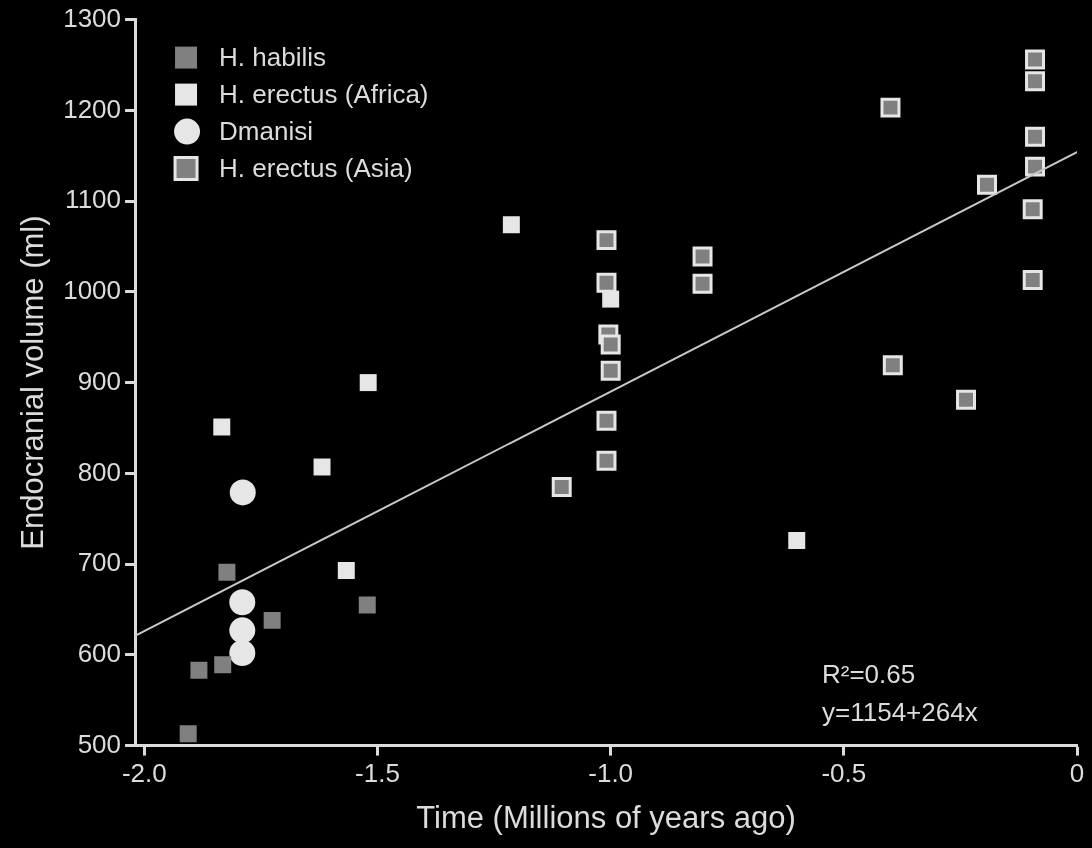 The width and height of the screenshot is (1092, 848). What do you see at coordinates (99, 743) in the screenshot?
I see `y-tick-label: 500` at bounding box center [99, 743].